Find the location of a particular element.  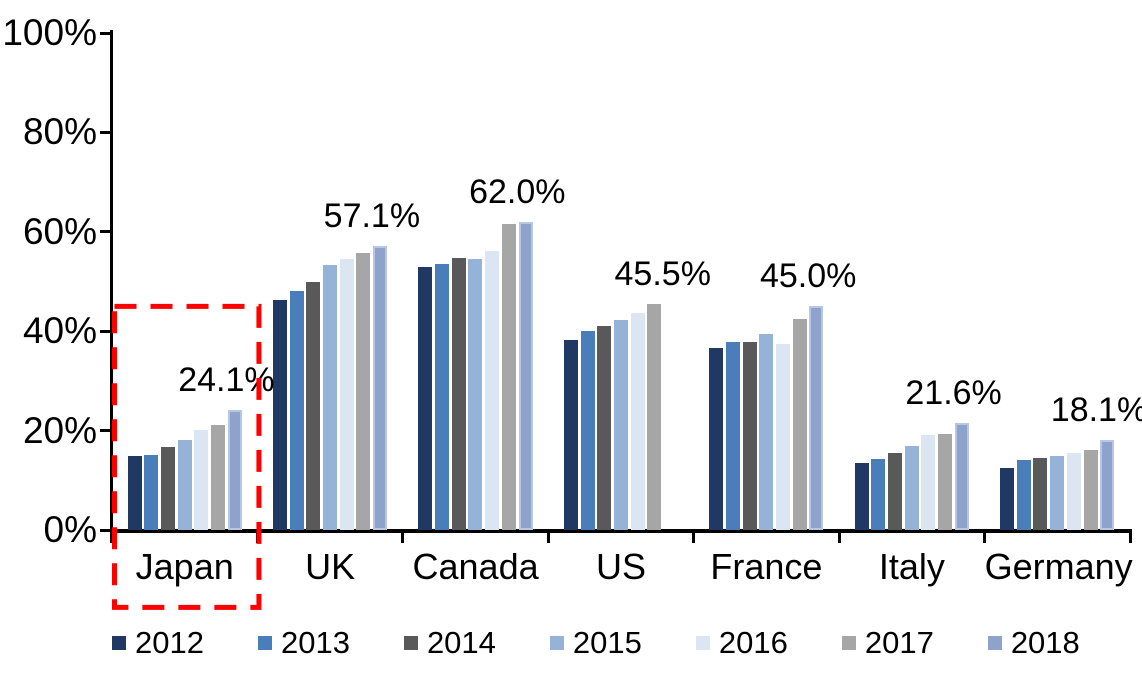

bar-uk-2012 is located at coordinates (279, 414).